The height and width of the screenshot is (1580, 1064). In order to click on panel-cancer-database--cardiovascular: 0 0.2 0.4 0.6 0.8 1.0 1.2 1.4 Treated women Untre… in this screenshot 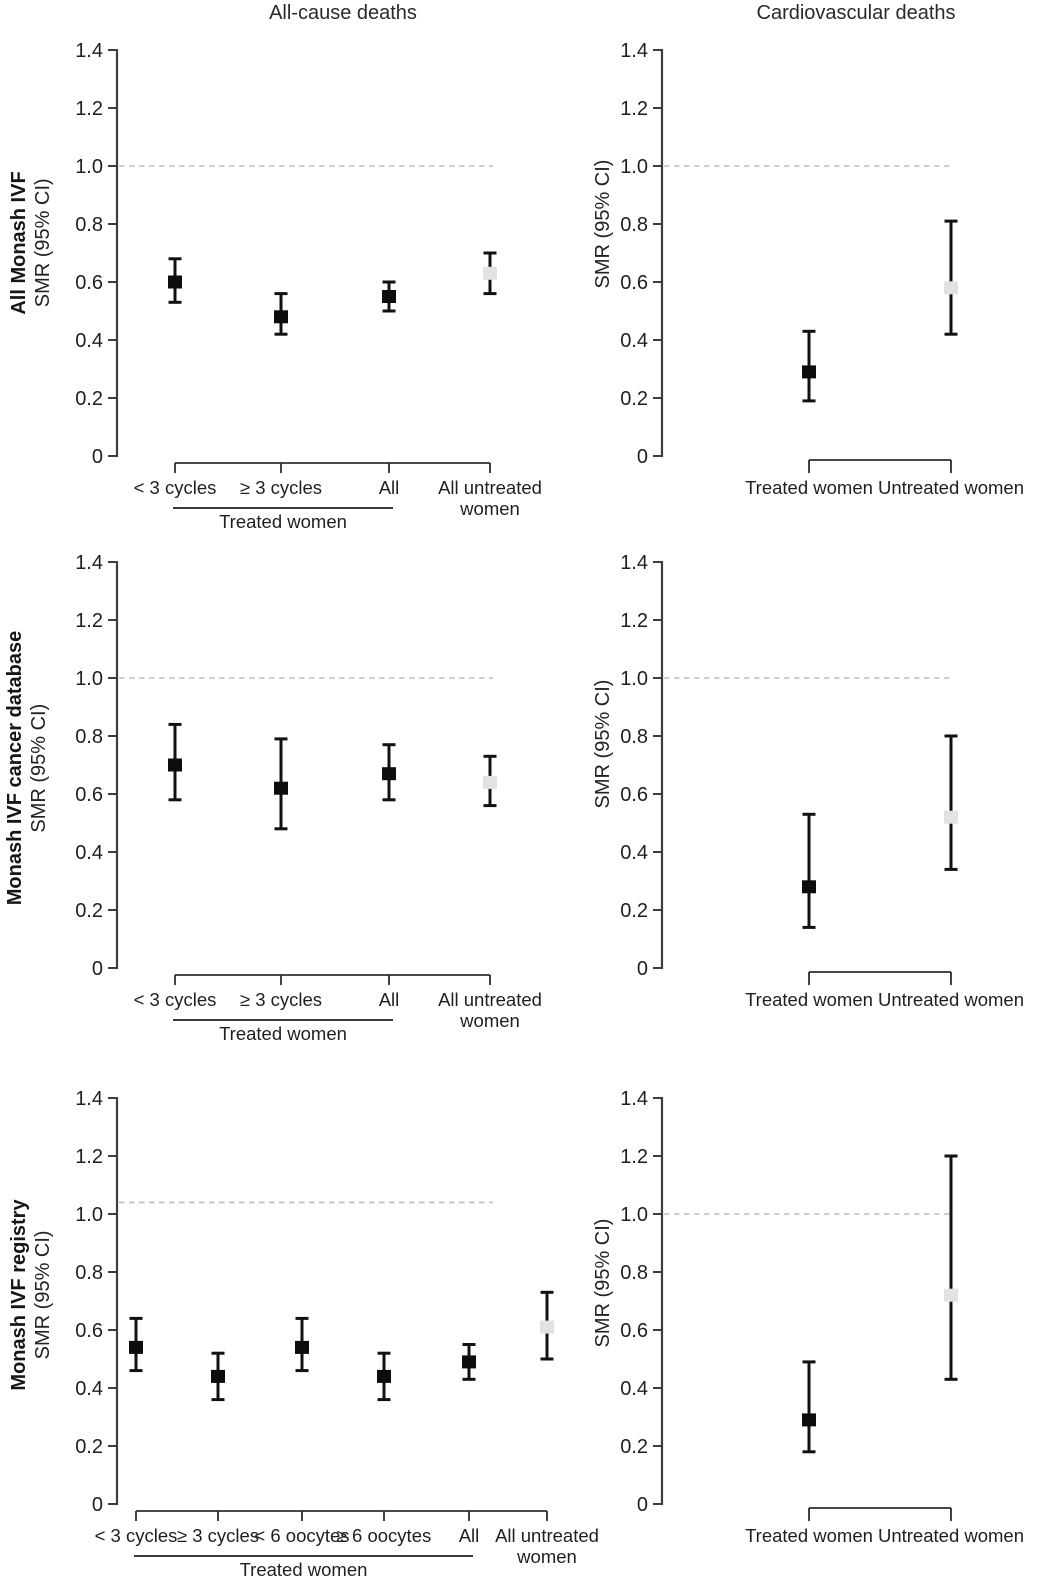, I will do `click(822, 781)`.